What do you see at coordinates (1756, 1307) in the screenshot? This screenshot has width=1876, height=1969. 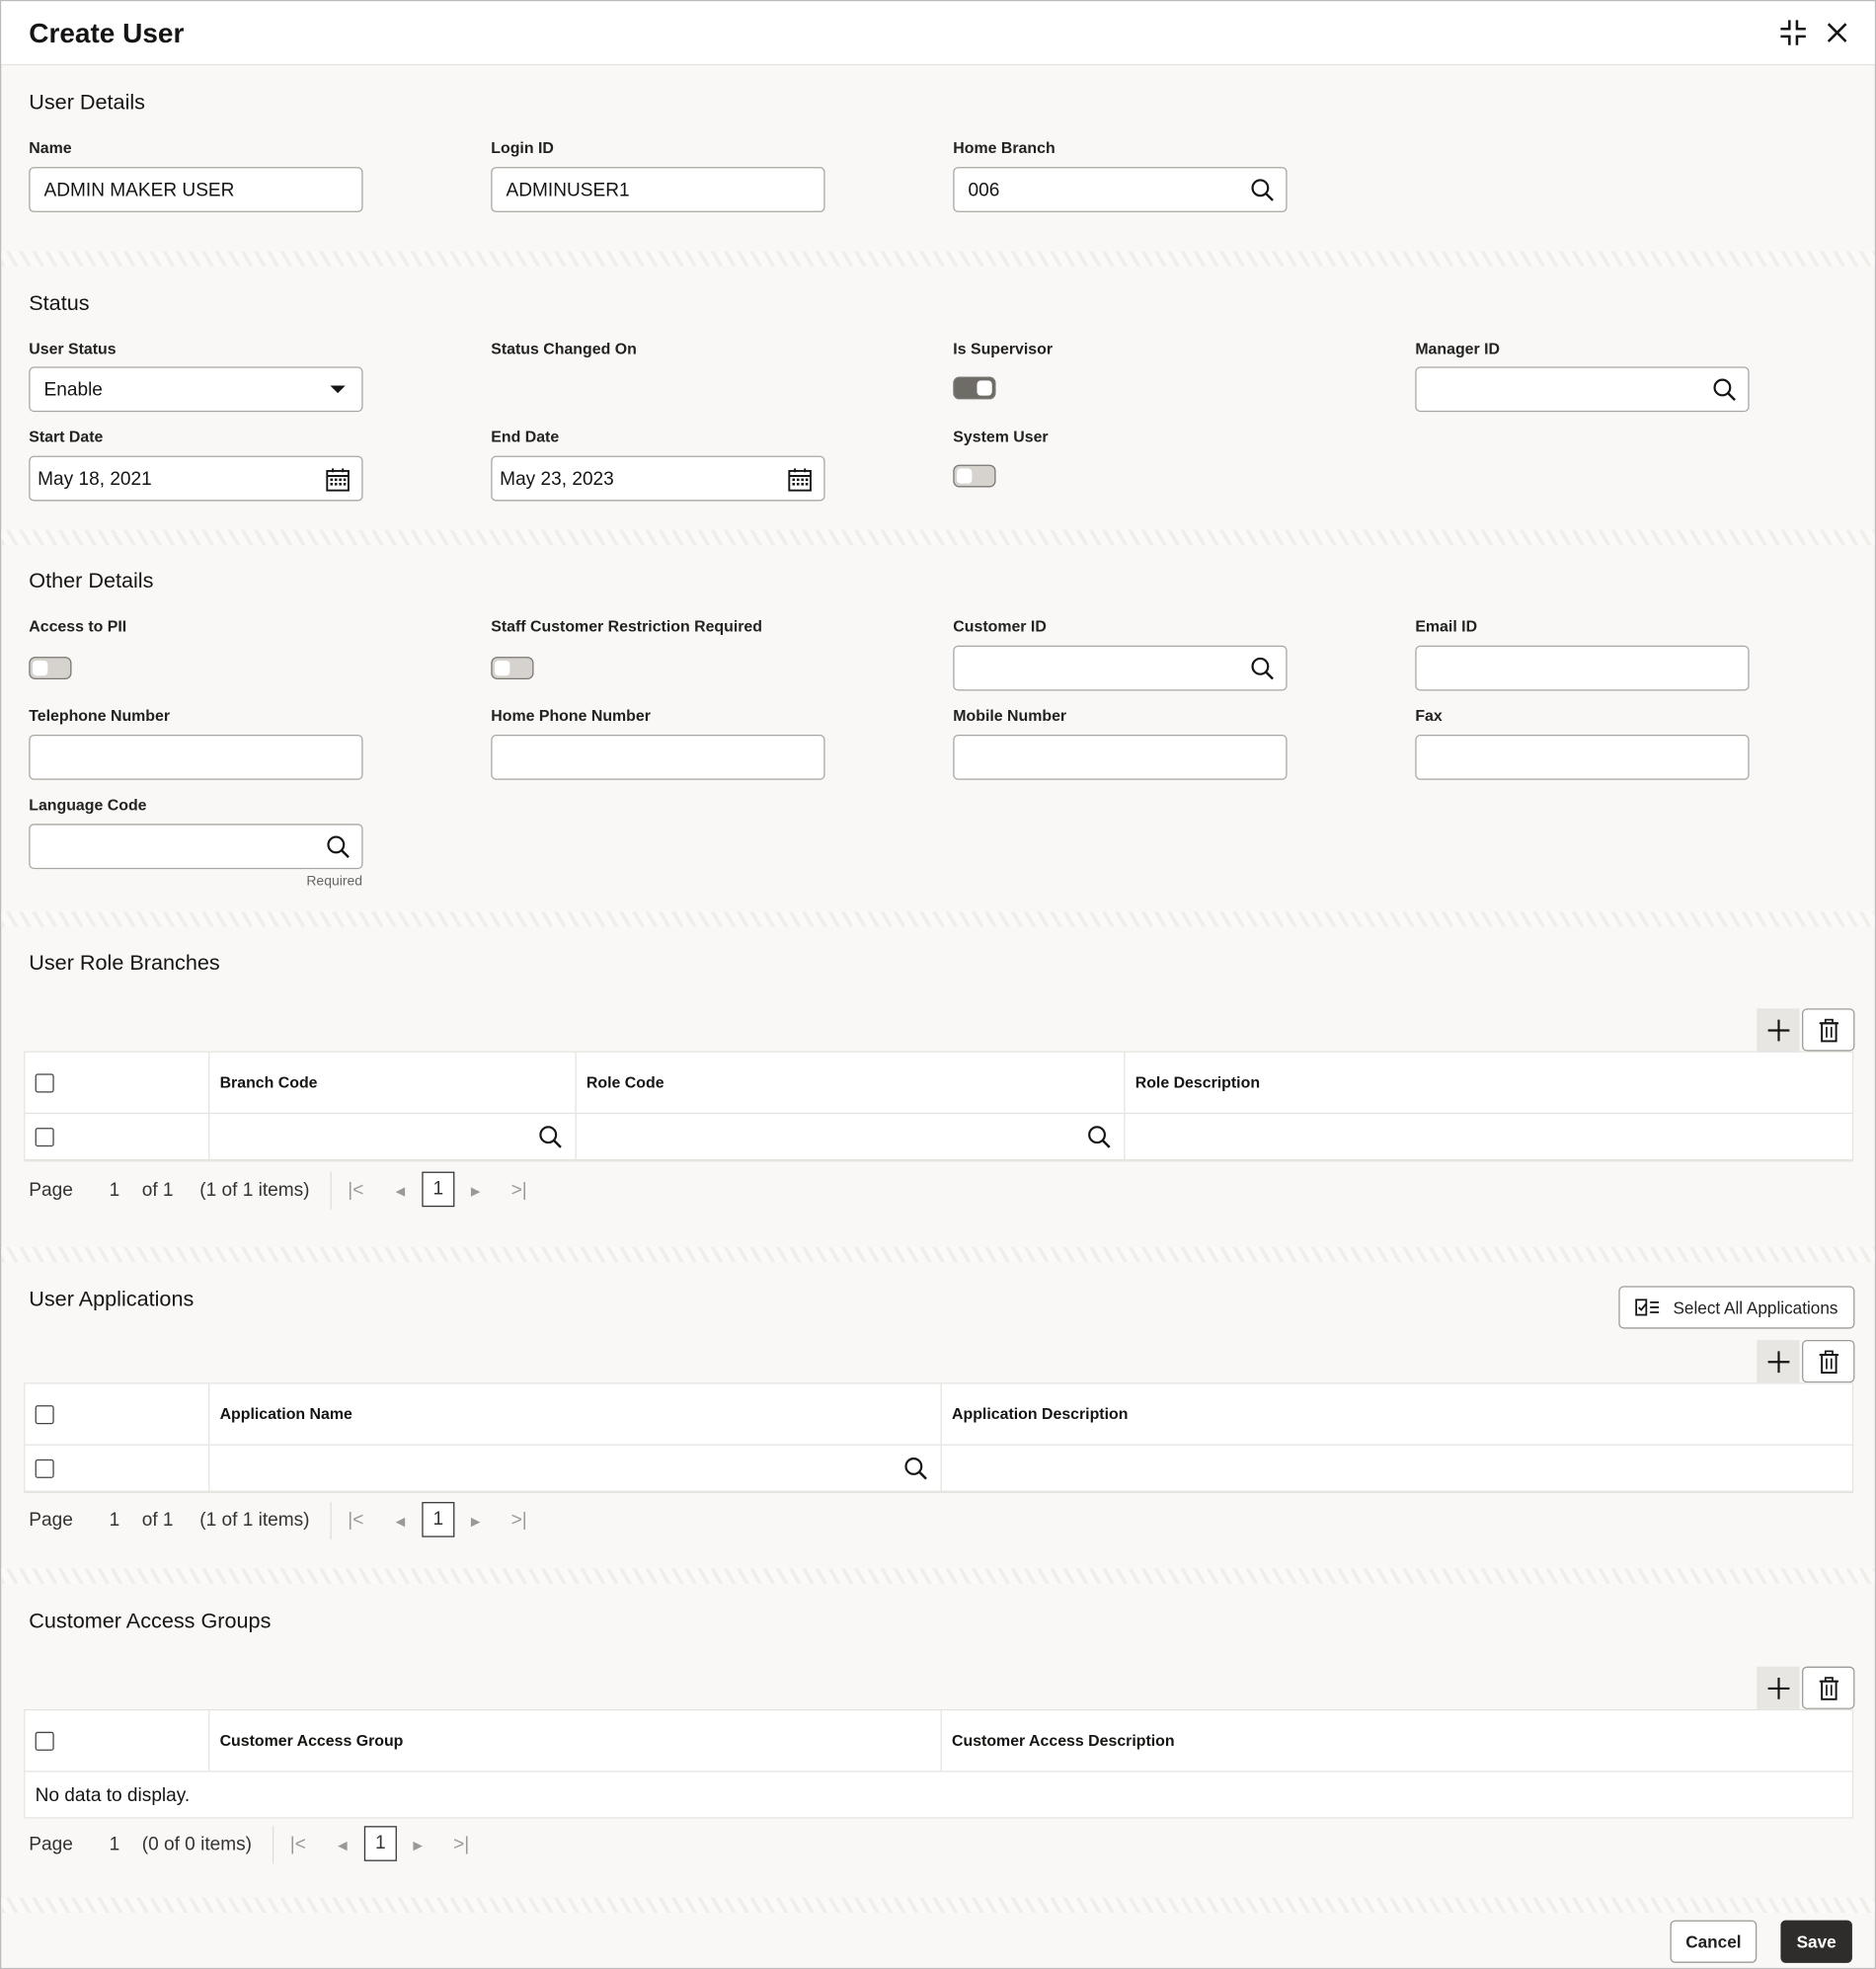 I see `select-all-applications-label: Select All Applications` at bounding box center [1756, 1307].